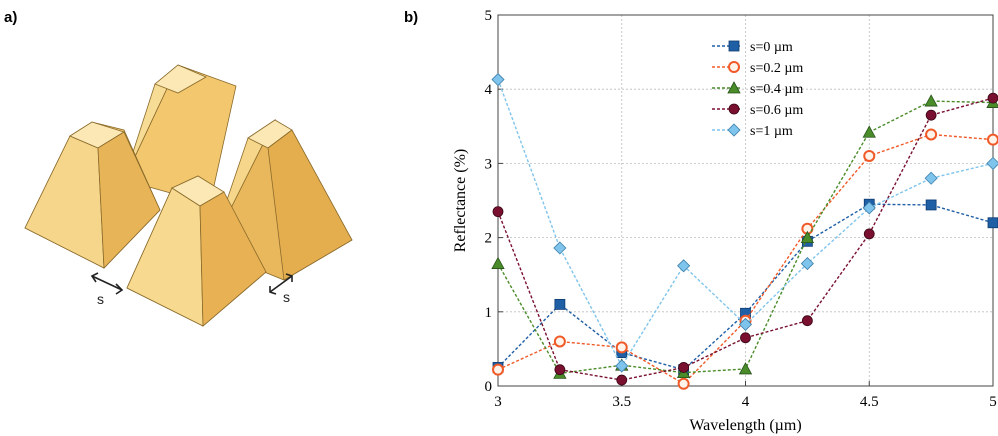  Describe the element at coordinates (776, 110) in the screenshot. I see `legend-label: s=0.6 µm` at that location.